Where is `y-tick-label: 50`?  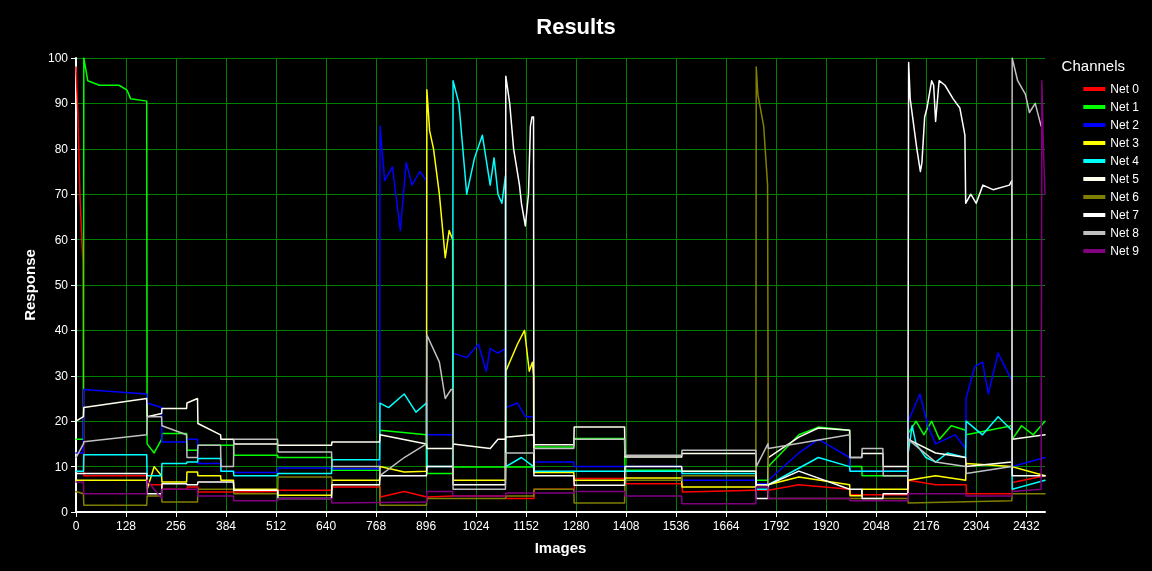 y-tick-label: 50 is located at coordinates (61, 285).